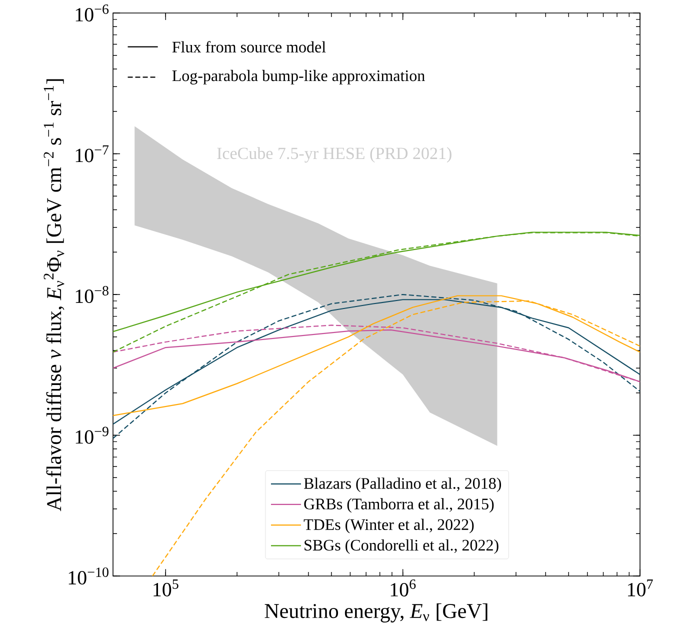 This screenshot has height=643, width=677. What do you see at coordinates (88, 576) in the screenshot?
I see `y-tick-label: 10$^{−10}$` at bounding box center [88, 576].